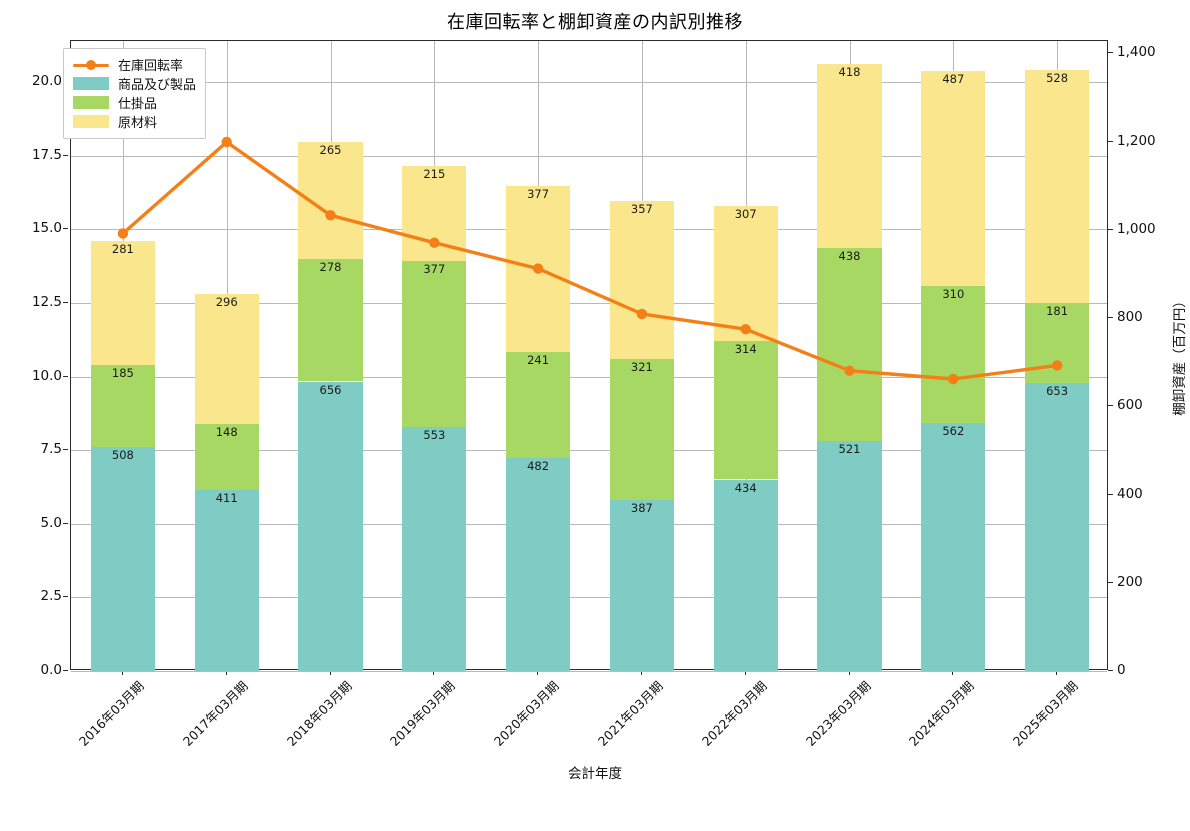  What do you see at coordinates (46, 302) in the screenshot?
I see `y-axis-left-tick-label: 12.5` at bounding box center [46, 302].